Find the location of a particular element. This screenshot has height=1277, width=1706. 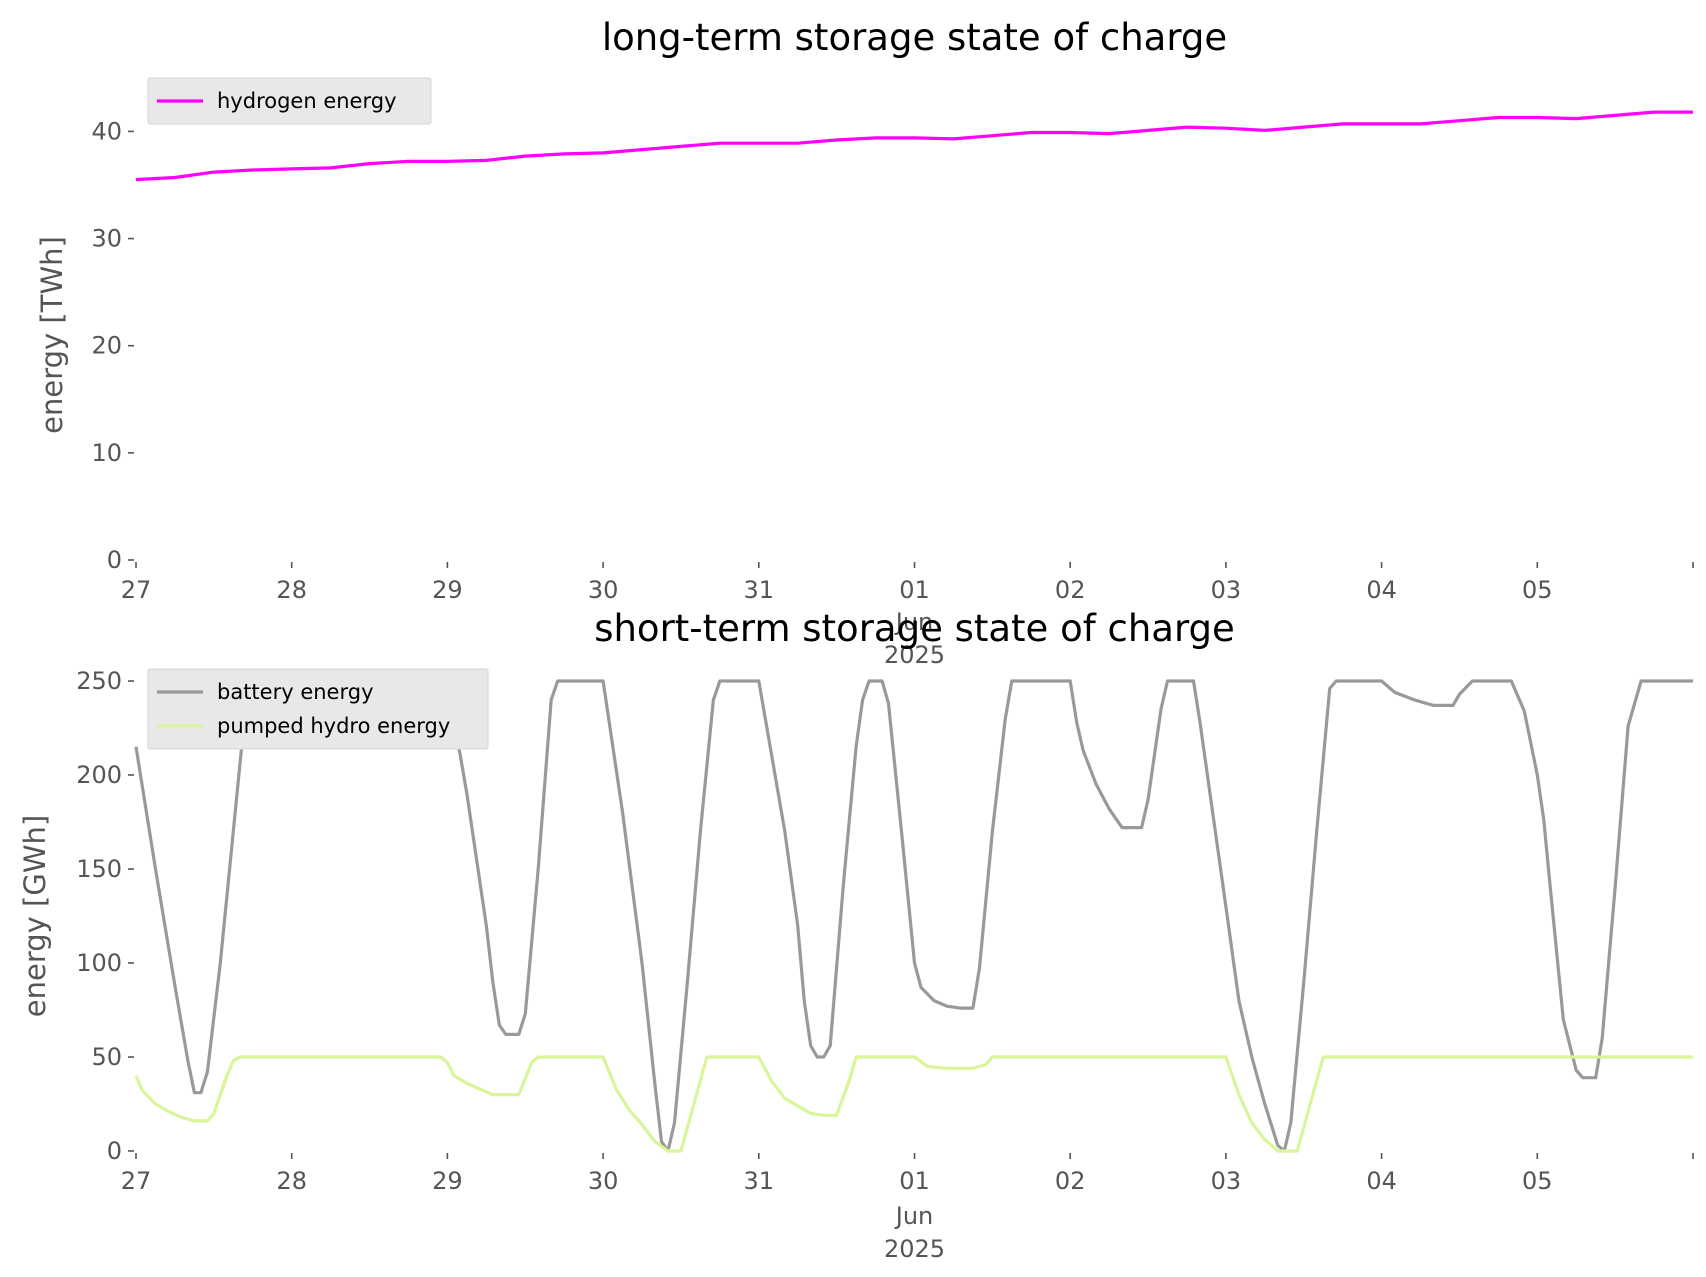

y-tick-label: 200 is located at coordinates (99, 775).